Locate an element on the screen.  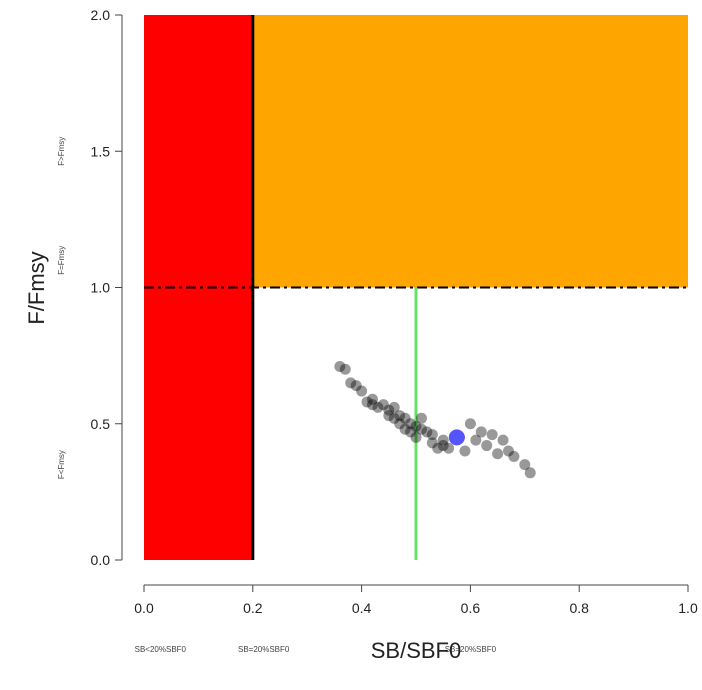
x-tick-label: 1.0 is located at coordinates (688, 608).